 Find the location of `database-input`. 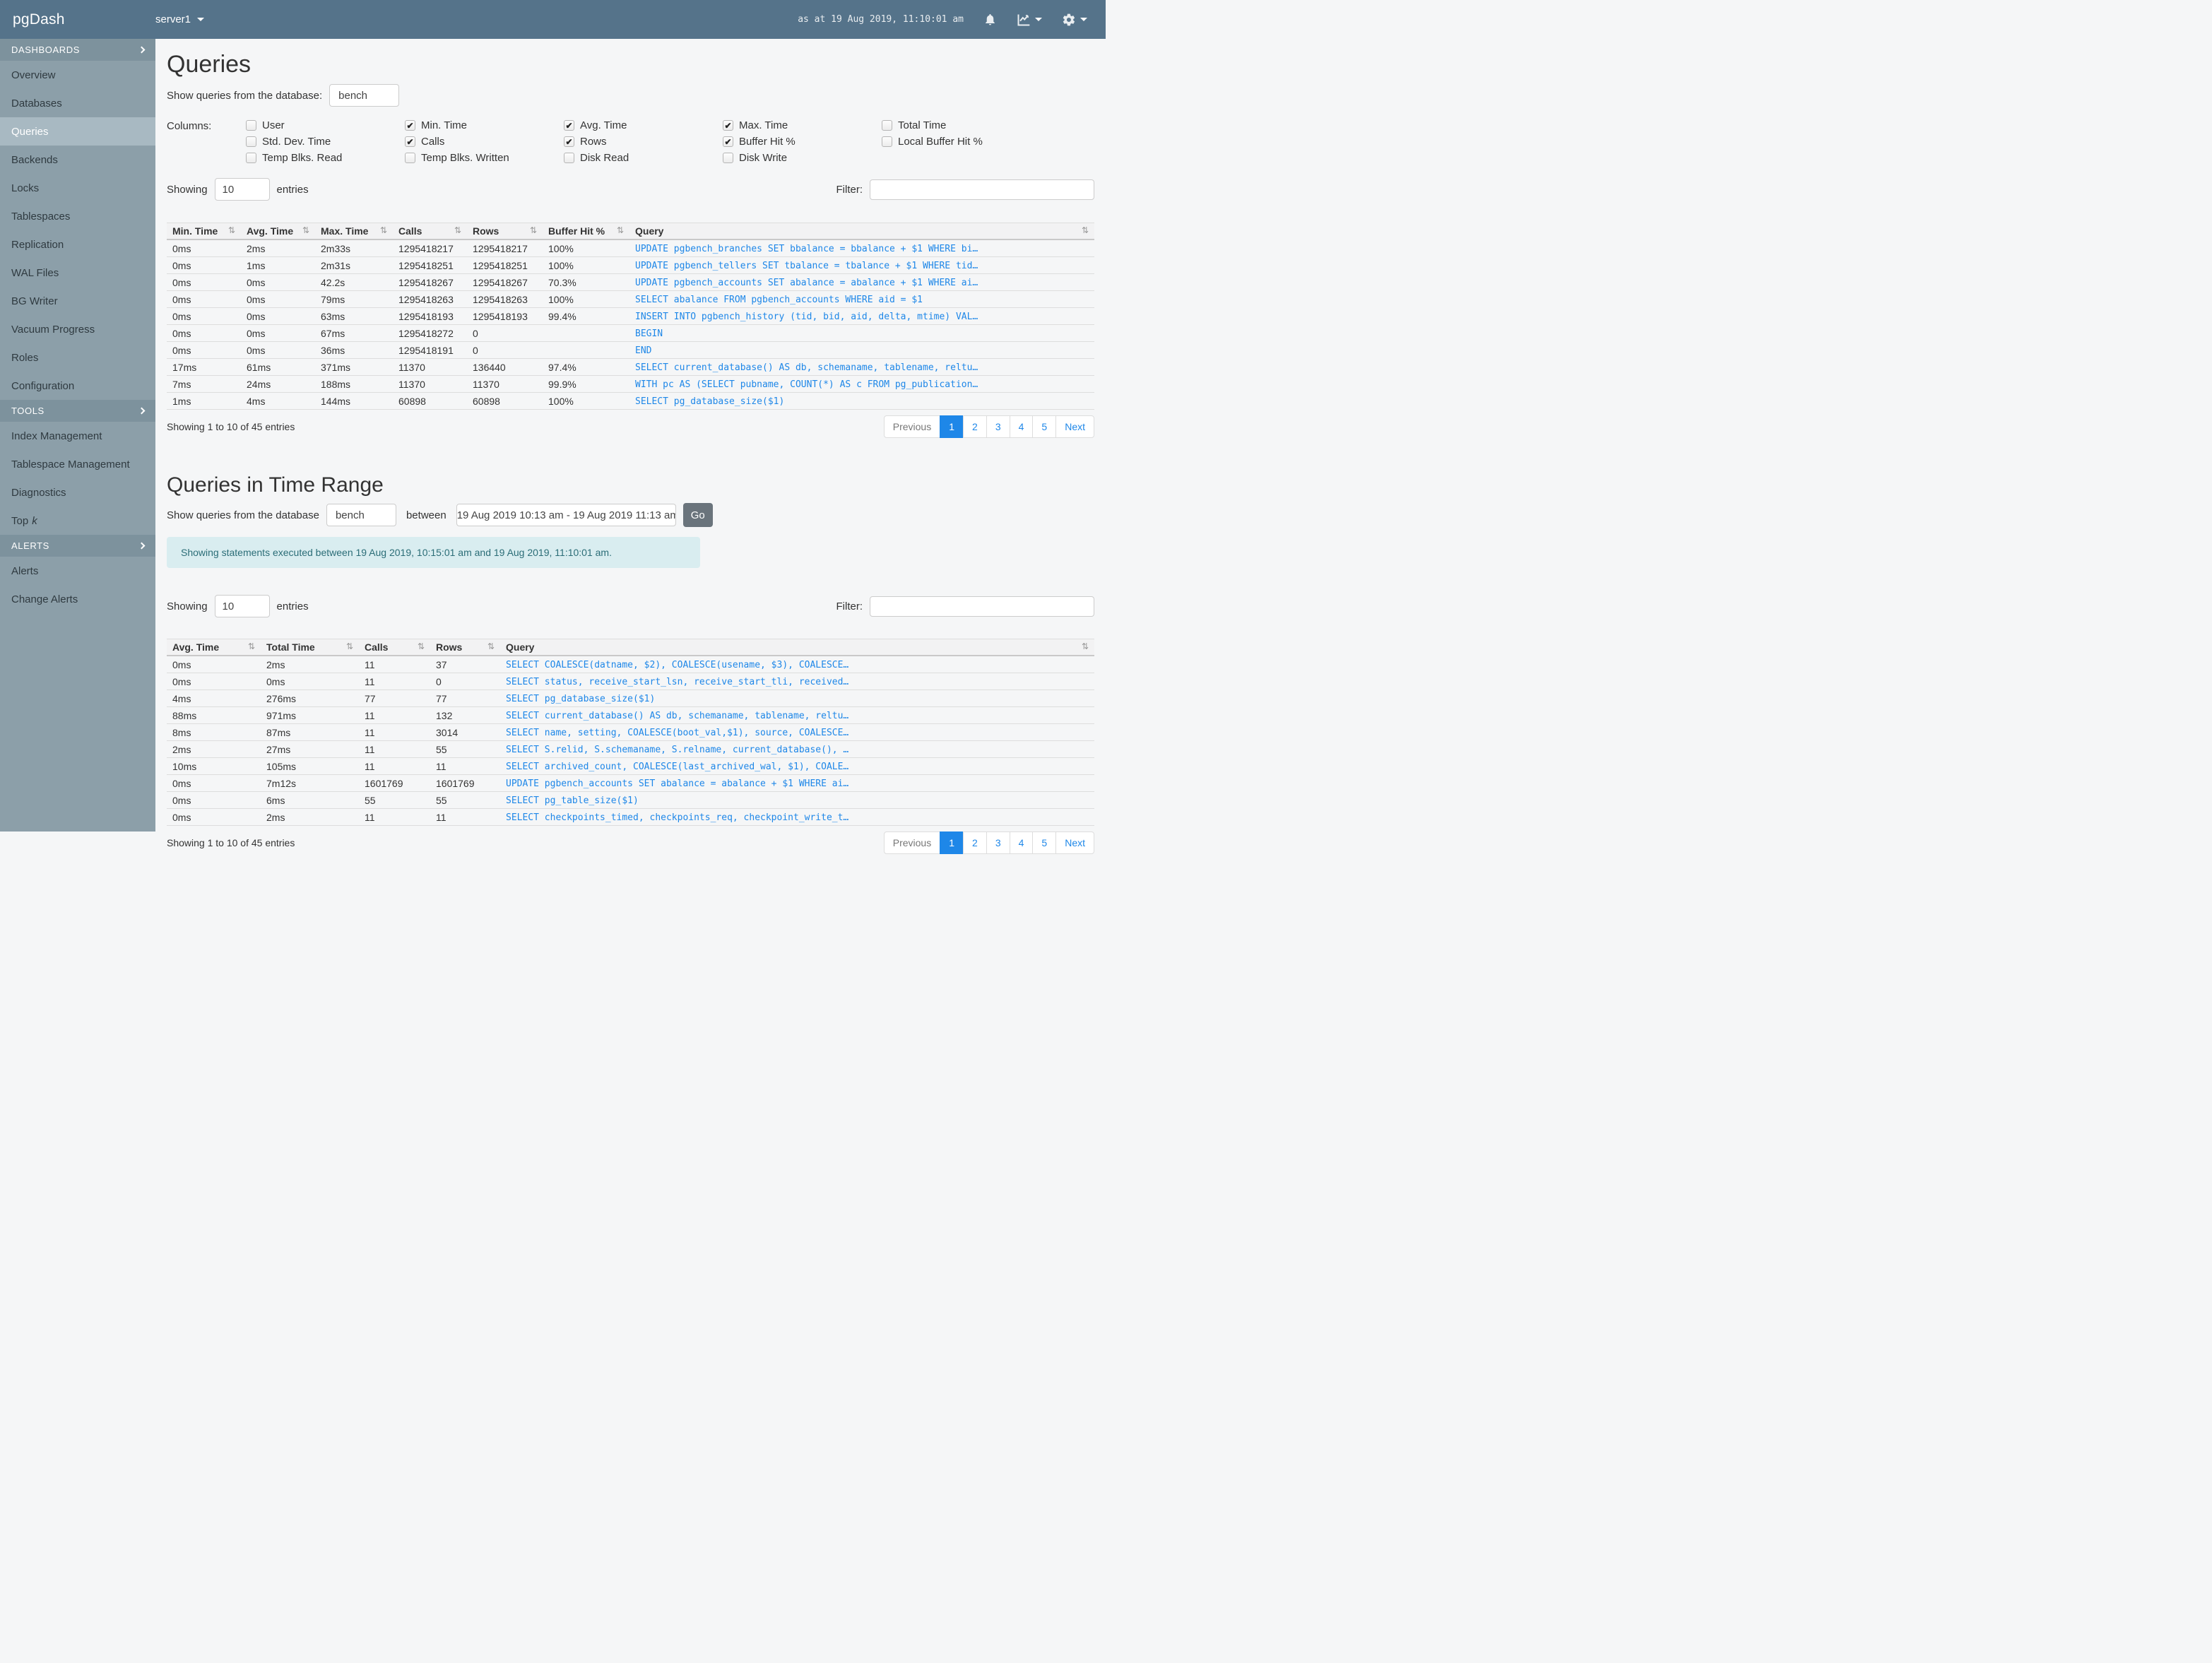

database-input is located at coordinates (364, 96).